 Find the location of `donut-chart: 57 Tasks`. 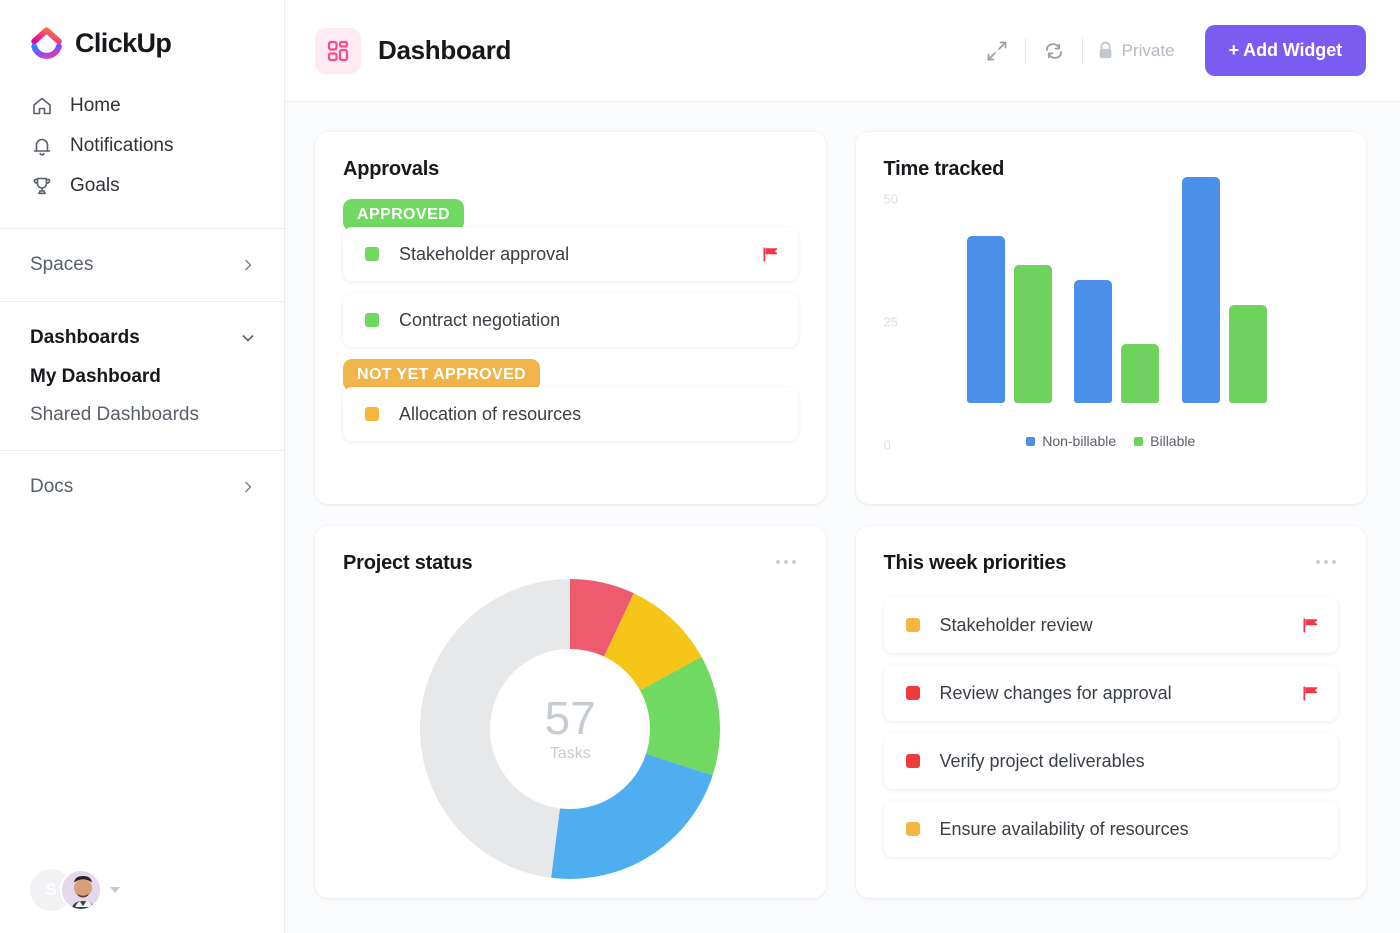

donut-chart: 57 Tasks is located at coordinates (570, 729).